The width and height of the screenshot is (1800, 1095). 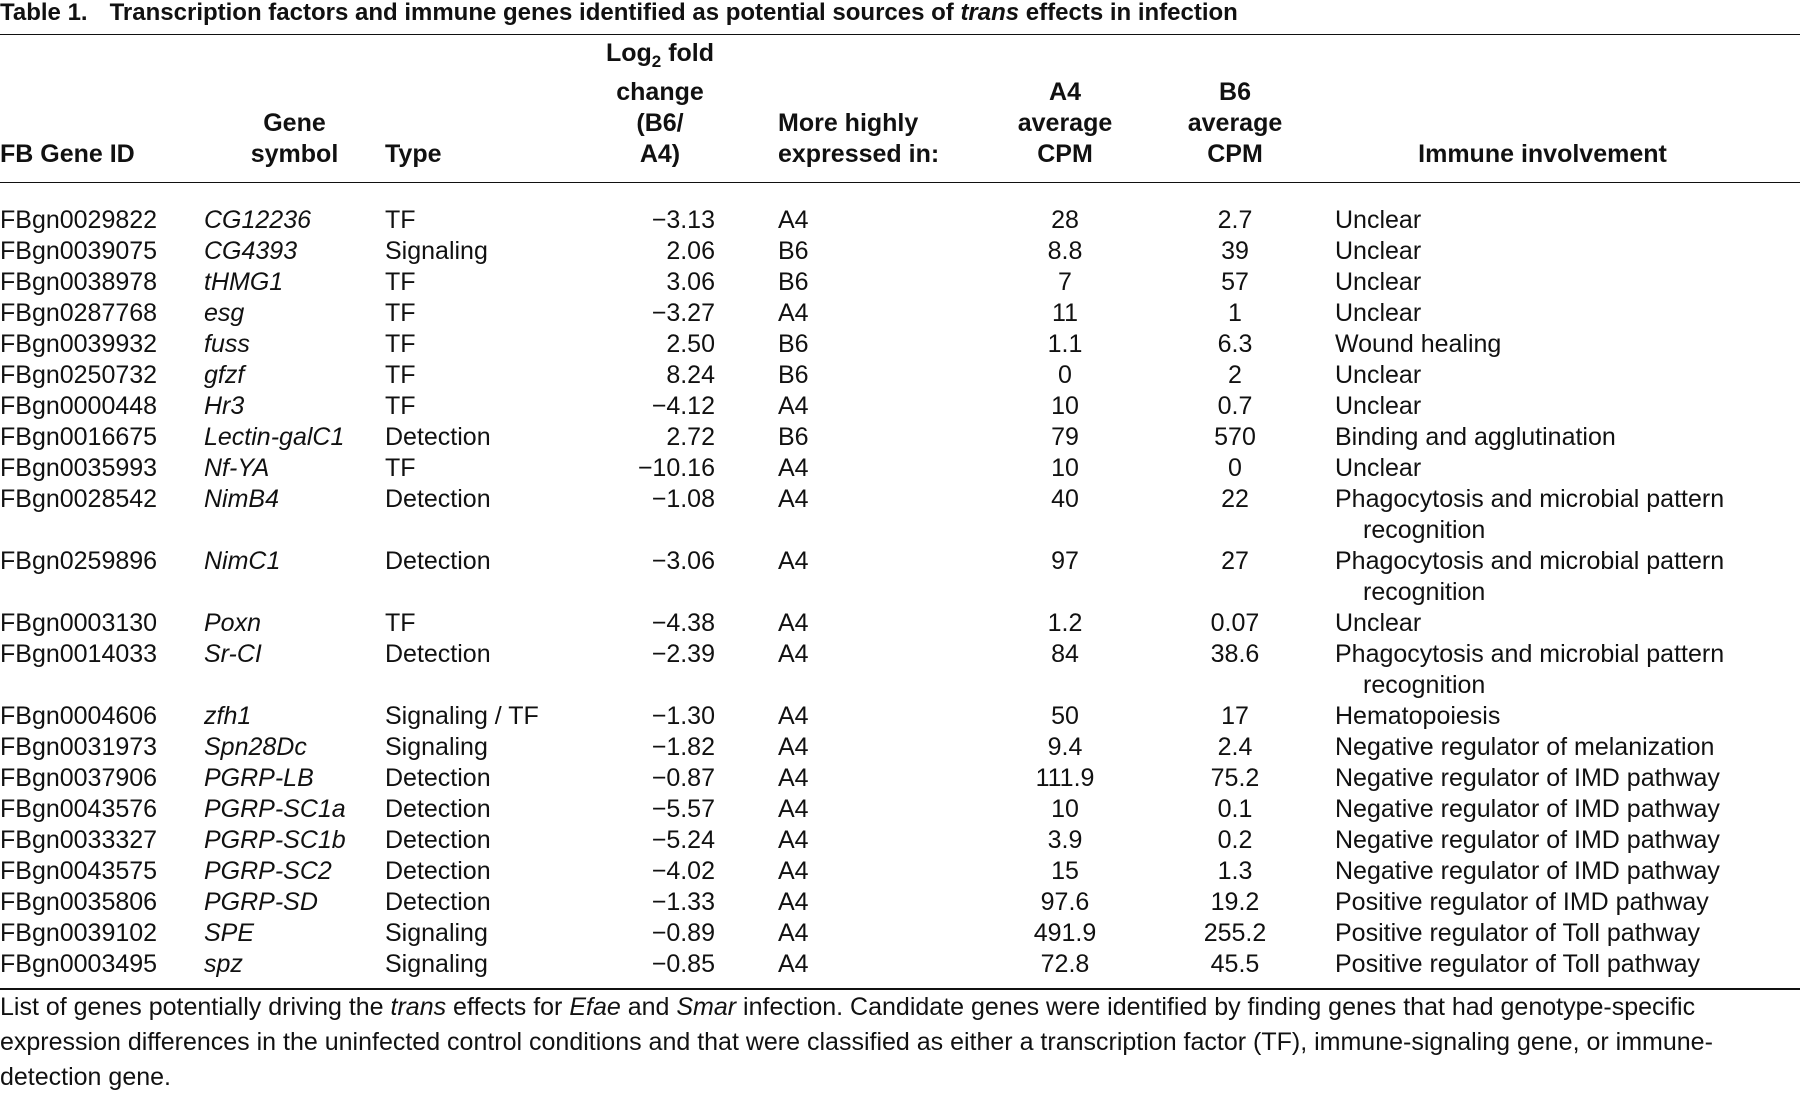 I want to click on column-header: Gene symbol, so click(x=294, y=110).